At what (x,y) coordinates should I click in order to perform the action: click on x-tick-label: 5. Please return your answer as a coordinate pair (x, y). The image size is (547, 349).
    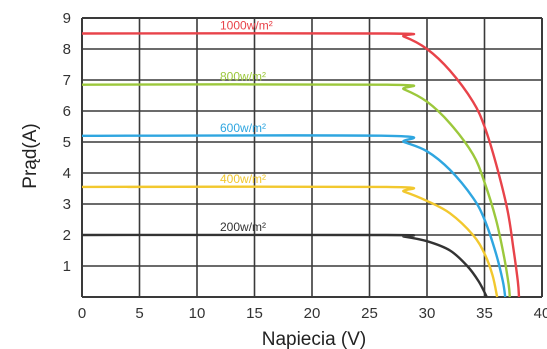
    Looking at the image, I should click on (139, 313).